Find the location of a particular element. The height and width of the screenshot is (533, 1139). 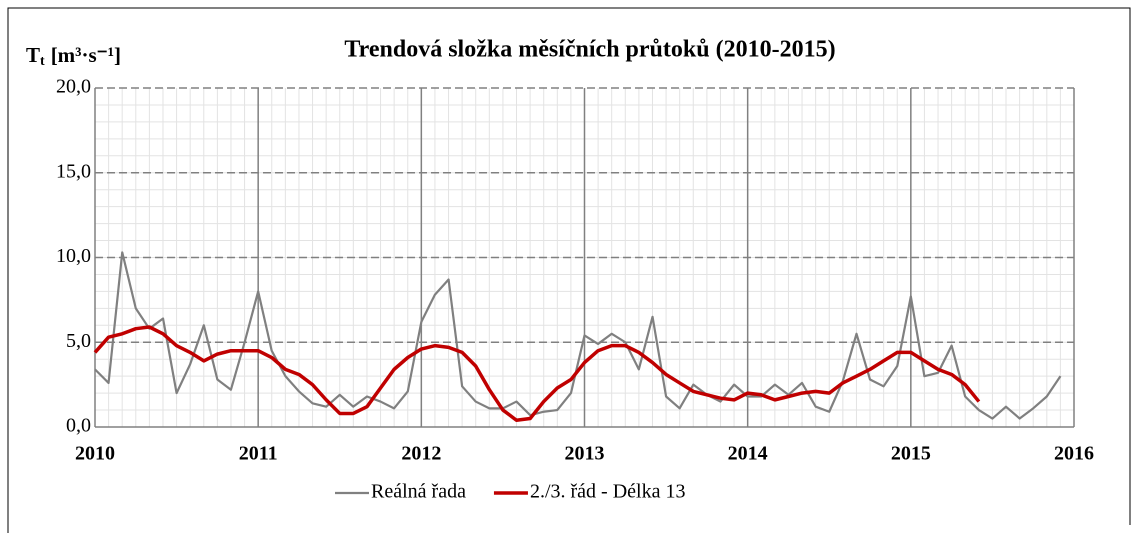

series-line is located at coordinates (537, 373).